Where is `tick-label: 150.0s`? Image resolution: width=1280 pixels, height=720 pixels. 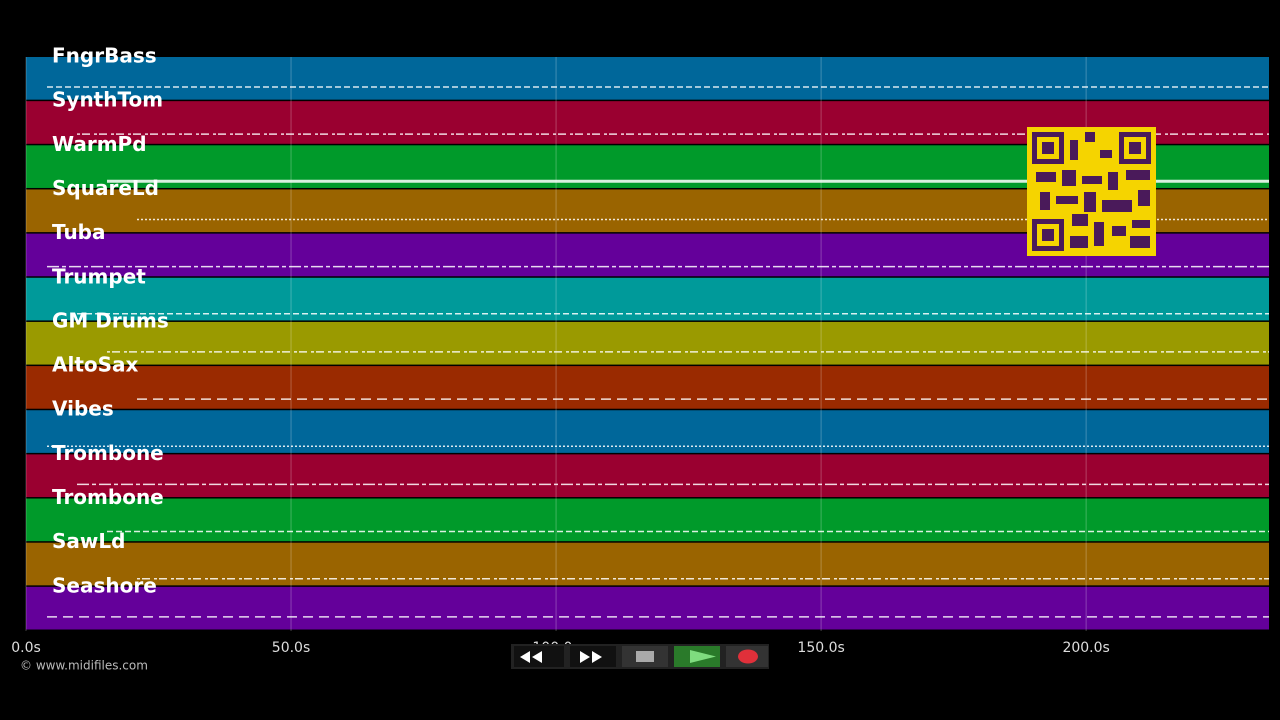
tick-label: 150.0s is located at coordinates (820, 648).